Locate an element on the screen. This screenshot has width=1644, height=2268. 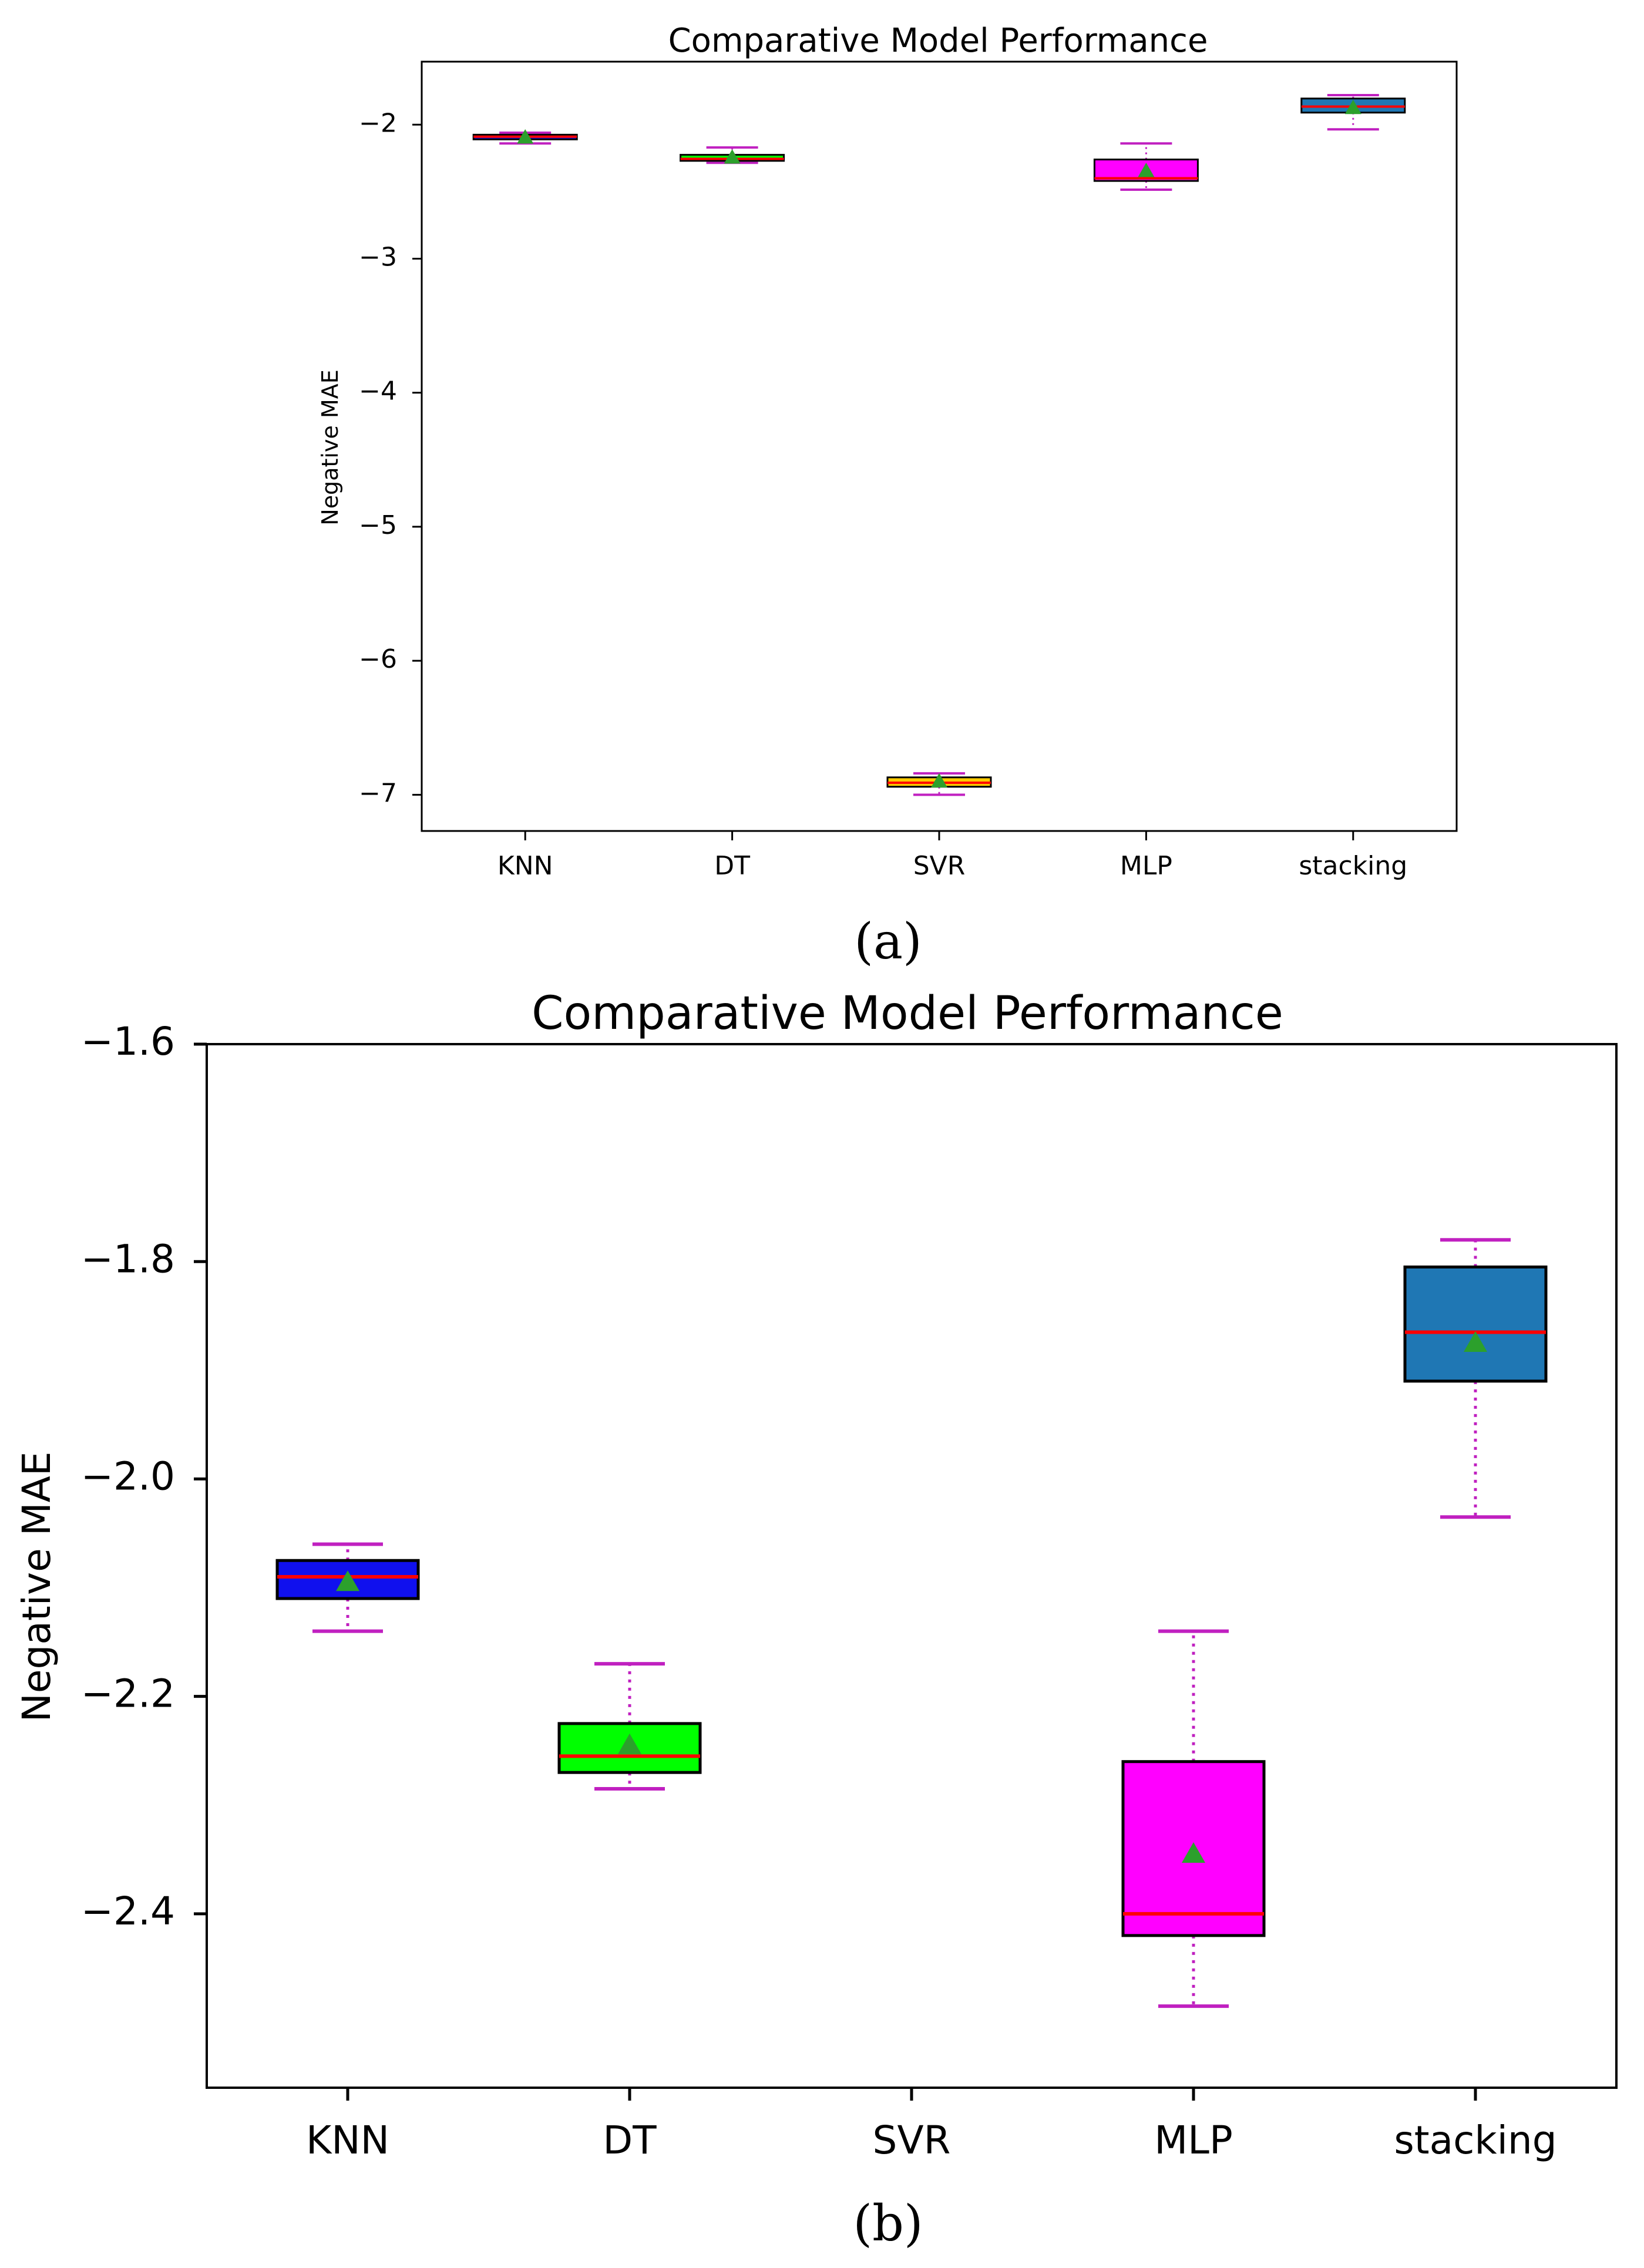
chart-b-y-tick-label: −1.8 is located at coordinates (128, 1258).